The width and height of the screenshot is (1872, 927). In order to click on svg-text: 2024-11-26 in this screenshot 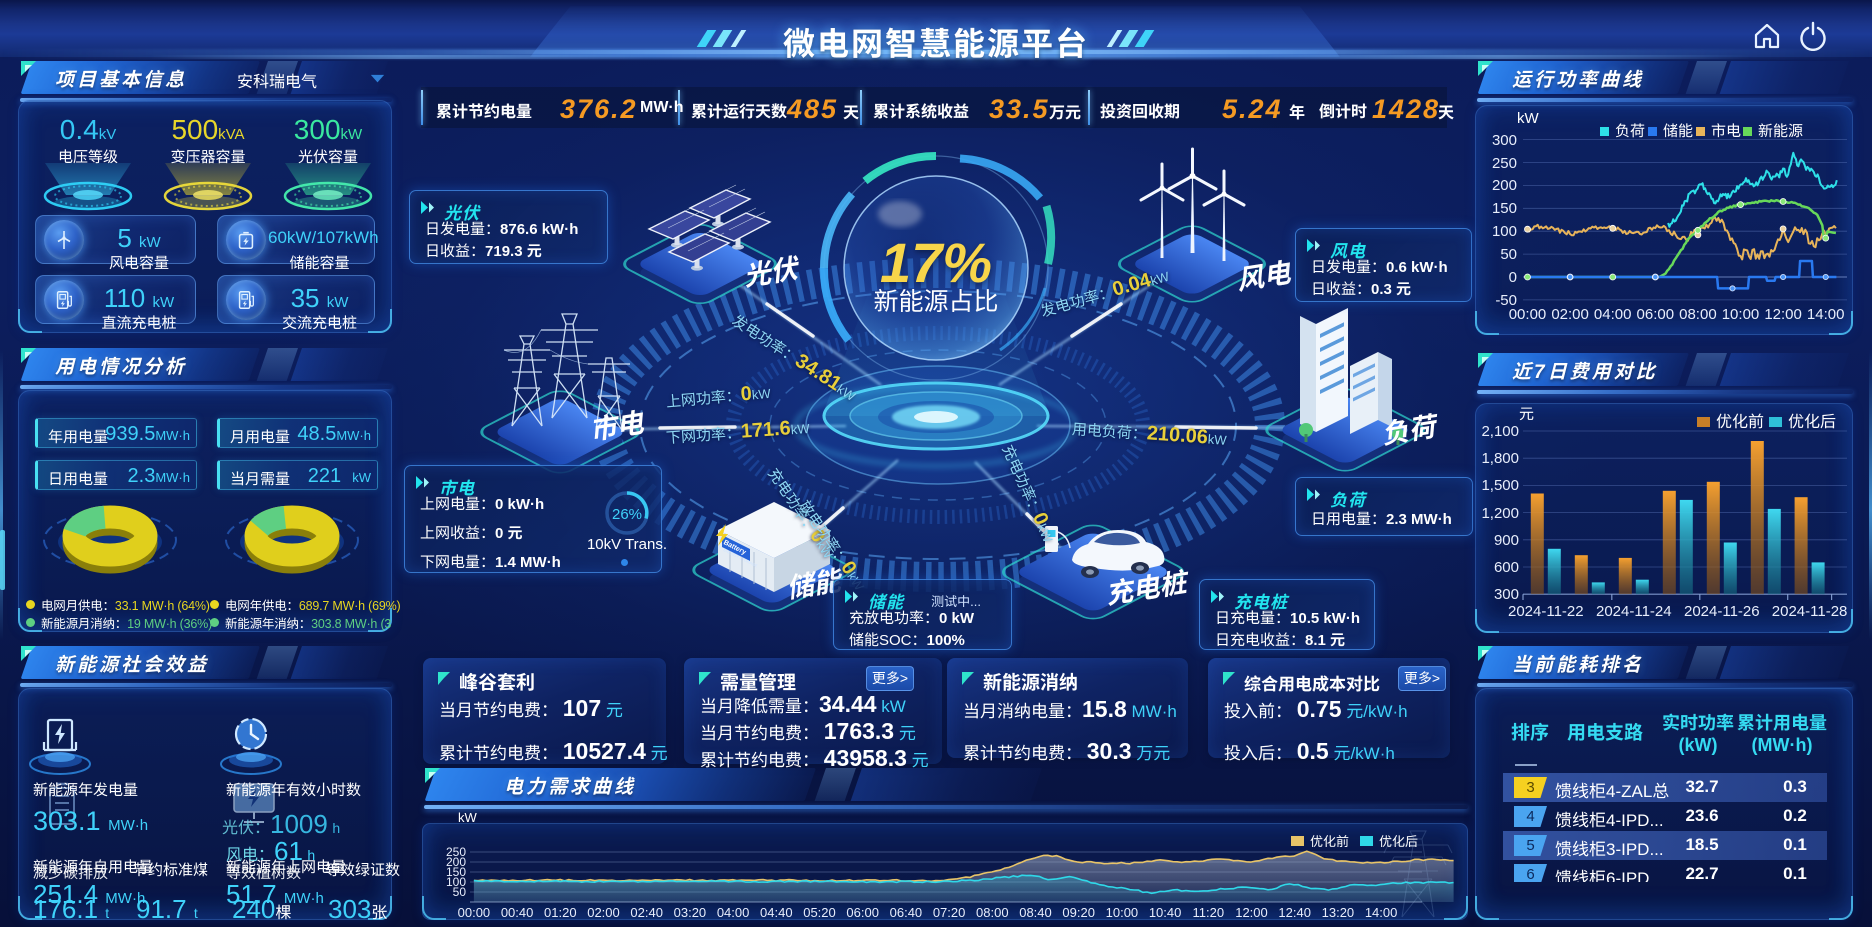, I will do `click(1722, 611)`.